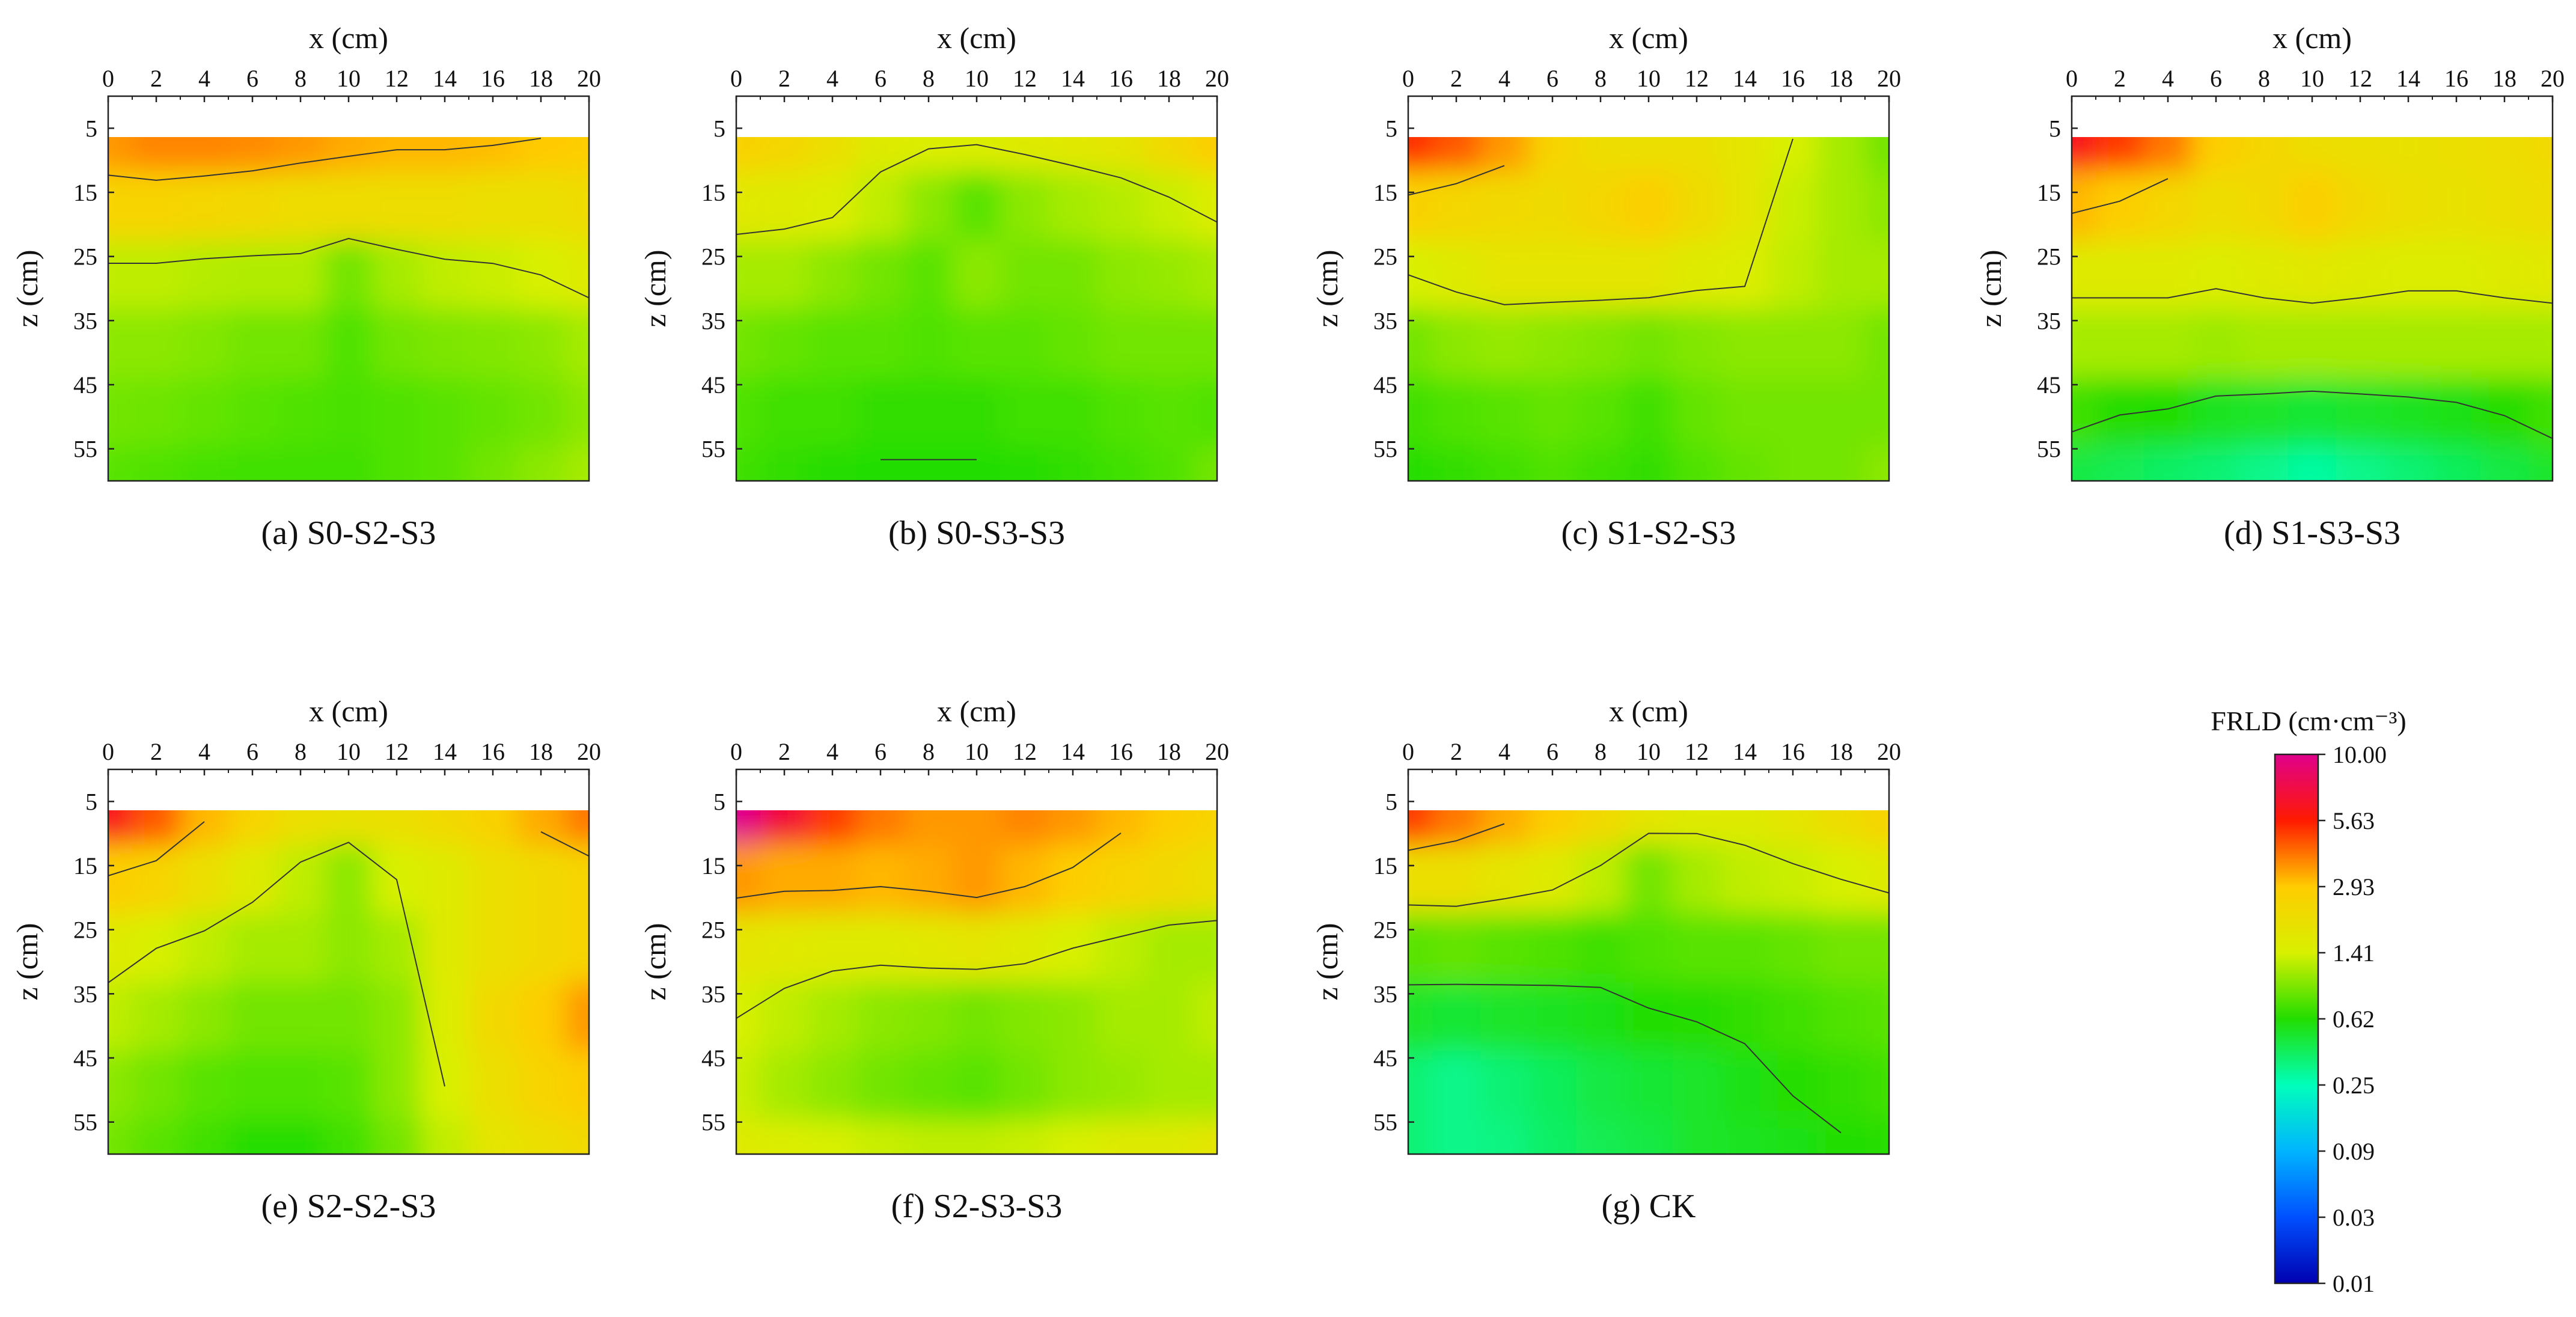 This screenshot has height=1317, width=2576. What do you see at coordinates (1169, 78) in the screenshot?
I see `x-tick-label: 18` at bounding box center [1169, 78].